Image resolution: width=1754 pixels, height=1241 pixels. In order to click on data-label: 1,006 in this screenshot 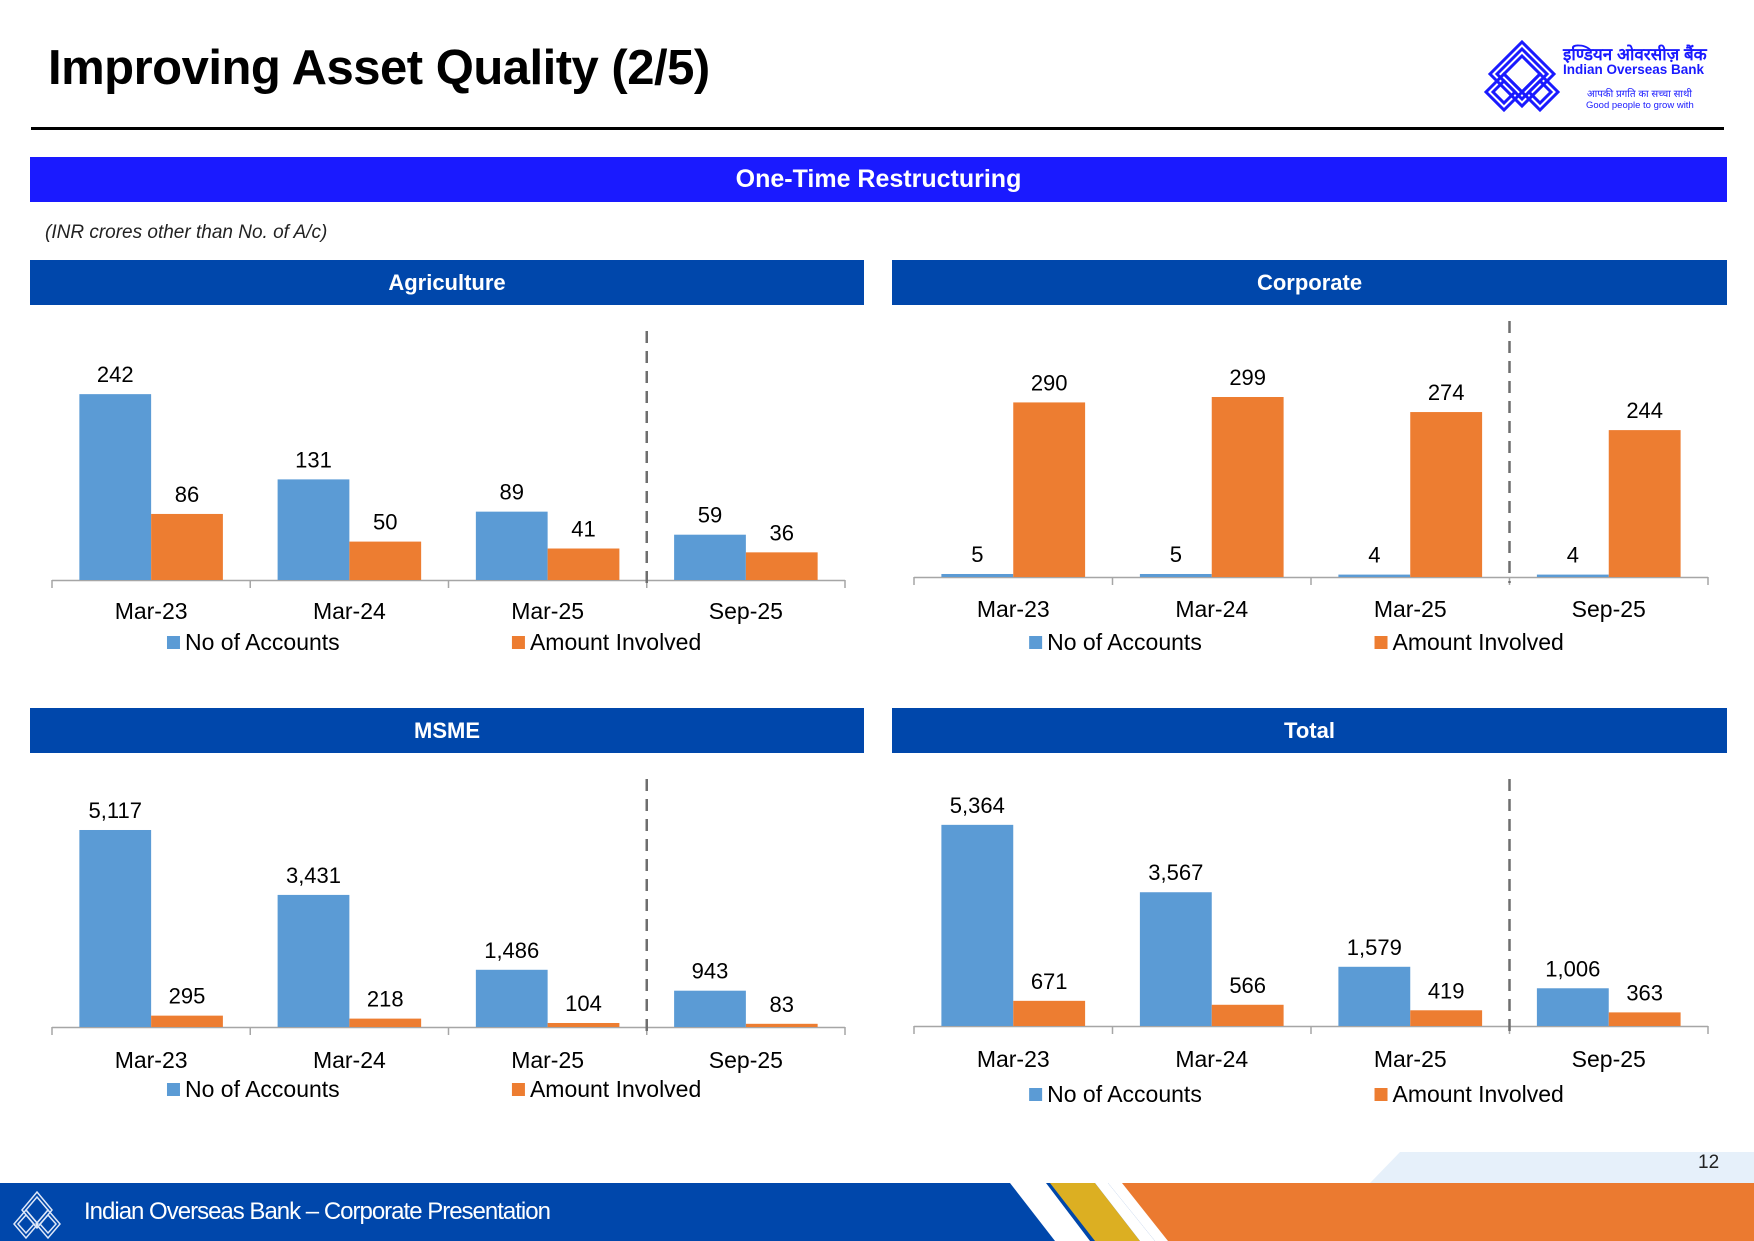, I will do `click(1572, 968)`.